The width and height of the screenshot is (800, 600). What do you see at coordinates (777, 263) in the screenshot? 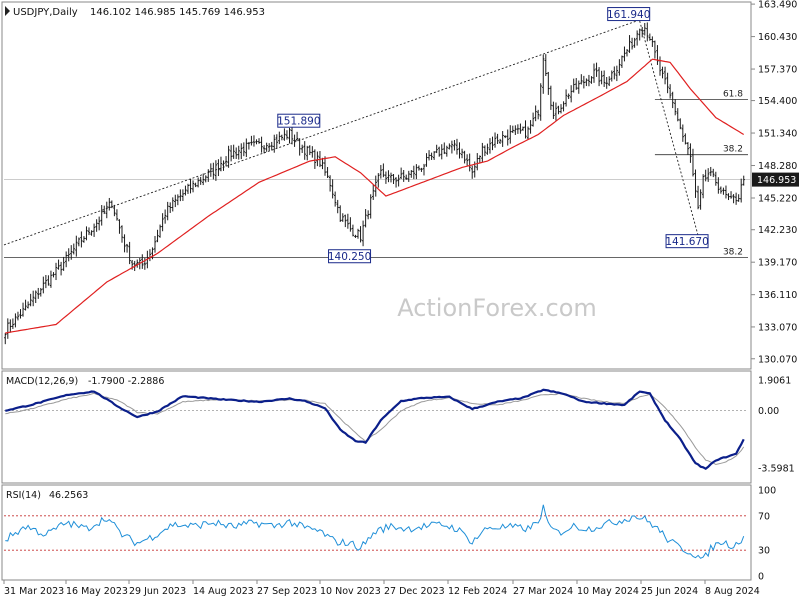
I see `price-tick-label: 139.170` at bounding box center [777, 263].